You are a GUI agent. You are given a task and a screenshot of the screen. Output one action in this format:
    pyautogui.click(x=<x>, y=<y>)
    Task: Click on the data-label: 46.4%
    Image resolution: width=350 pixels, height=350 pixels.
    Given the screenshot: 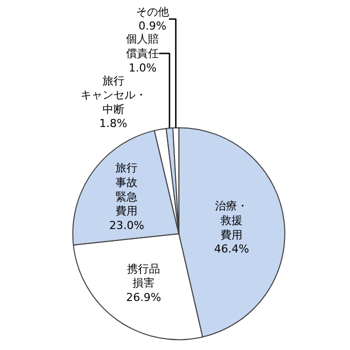 What is the action you would take?
    pyautogui.click(x=232, y=249)
    